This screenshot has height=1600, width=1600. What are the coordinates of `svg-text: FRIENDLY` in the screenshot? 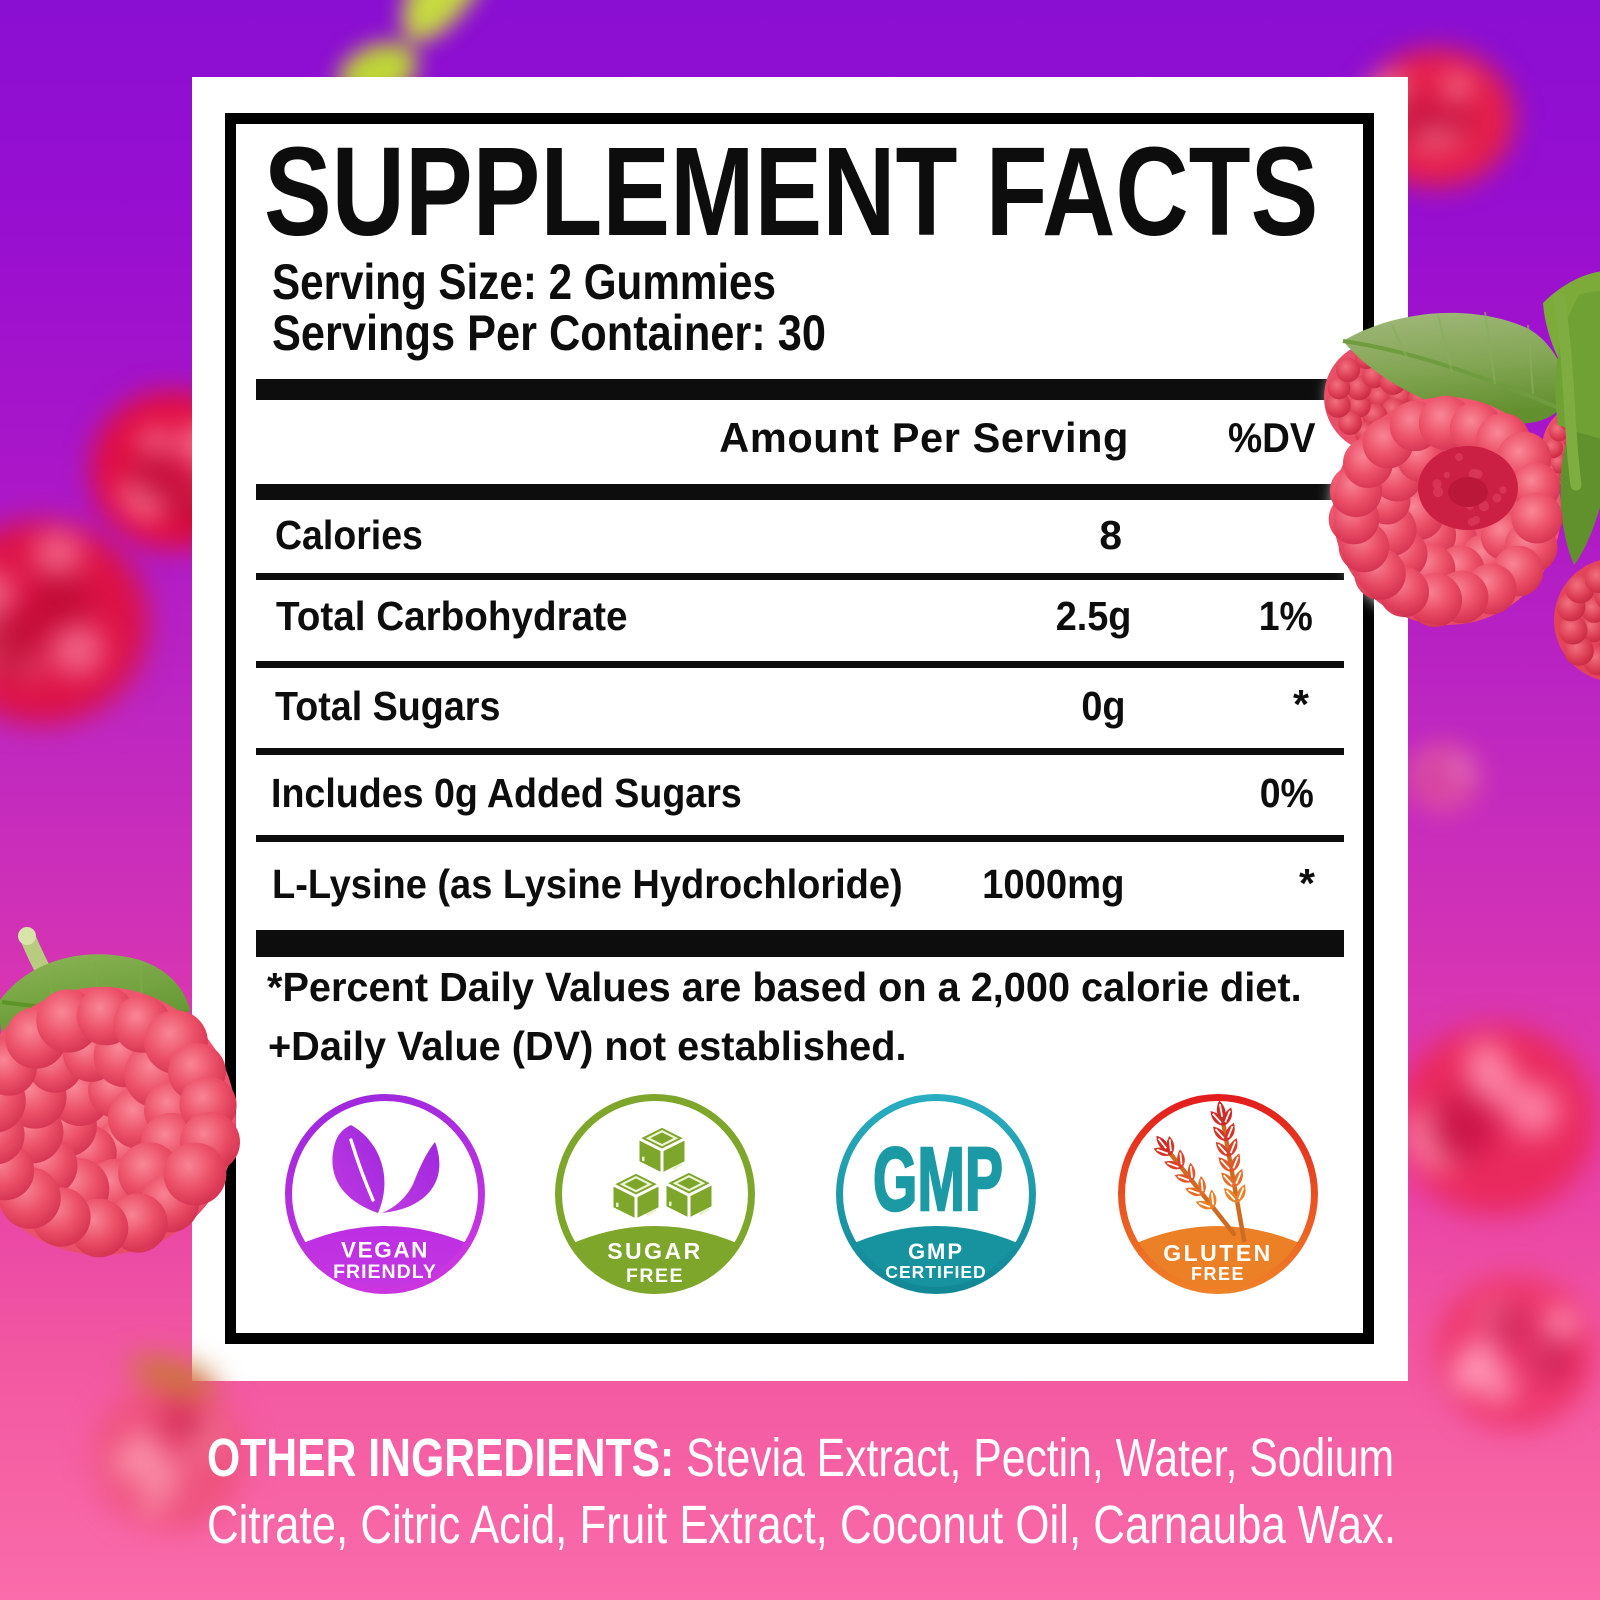 It's located at (385, 1272).